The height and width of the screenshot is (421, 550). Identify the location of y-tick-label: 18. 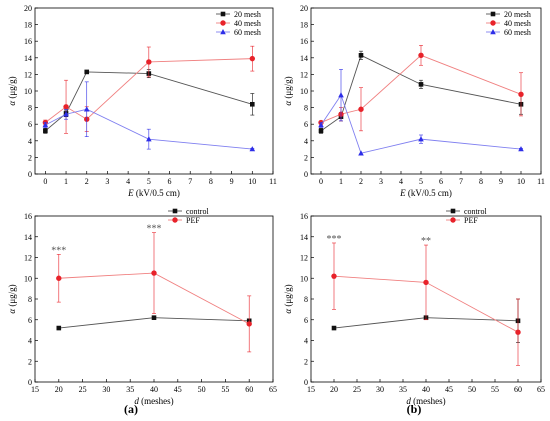
(304, 25).